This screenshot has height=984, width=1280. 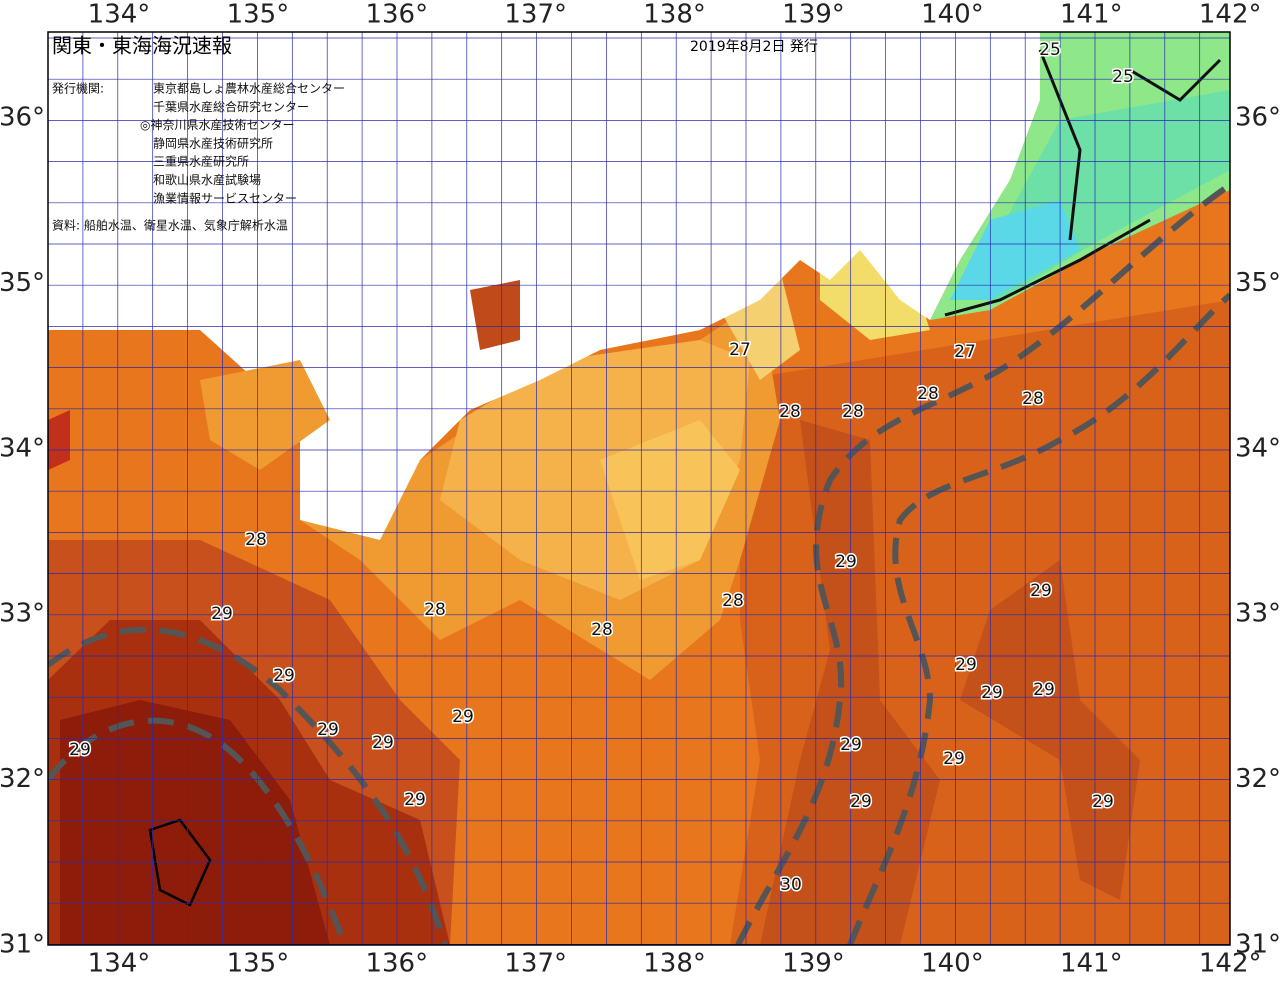 What do you see at coordinates (396, 964) in the screenshot?
I see `lon-label-bottom: 136°` at bounding box center [396, 964].